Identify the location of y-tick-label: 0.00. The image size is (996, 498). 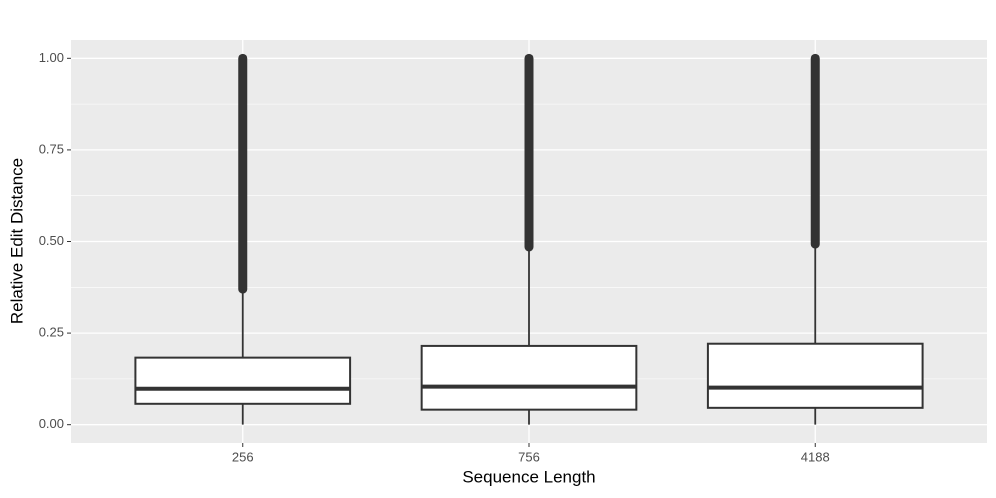
(51, 423).